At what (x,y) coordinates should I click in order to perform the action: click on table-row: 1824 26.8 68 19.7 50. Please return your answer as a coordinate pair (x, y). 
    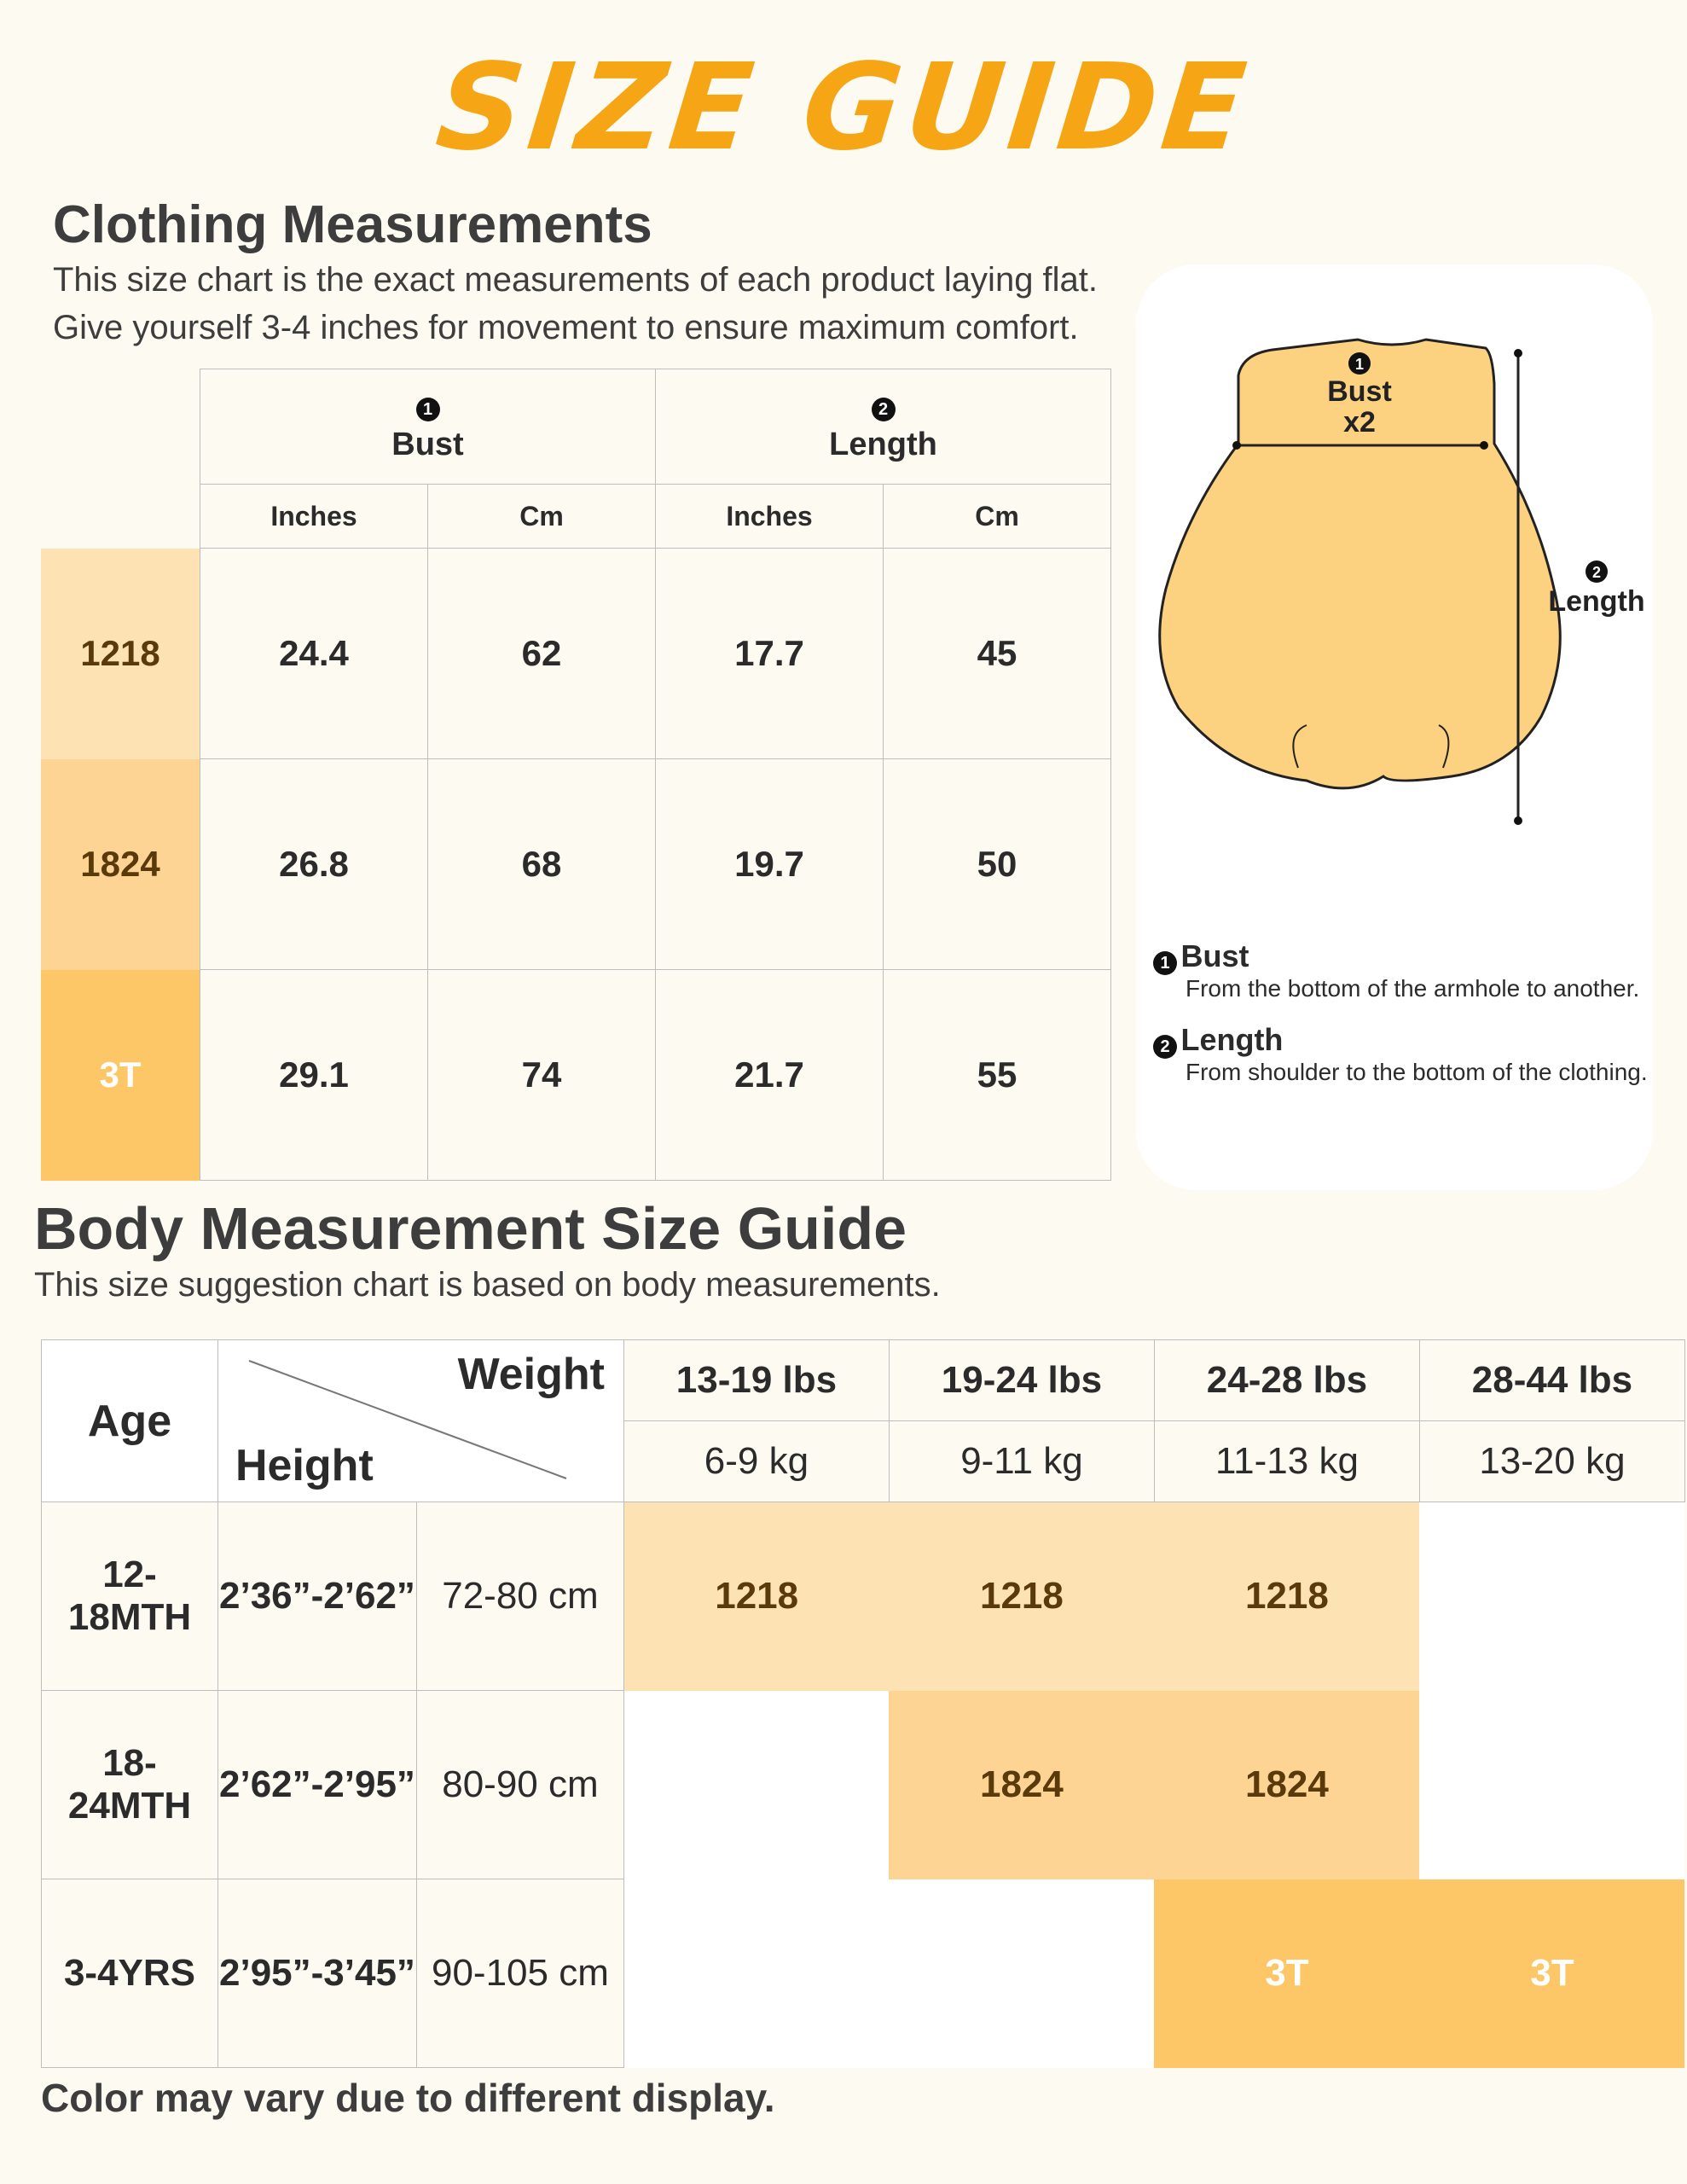
    Looking at the image, I should click on (576, 864).